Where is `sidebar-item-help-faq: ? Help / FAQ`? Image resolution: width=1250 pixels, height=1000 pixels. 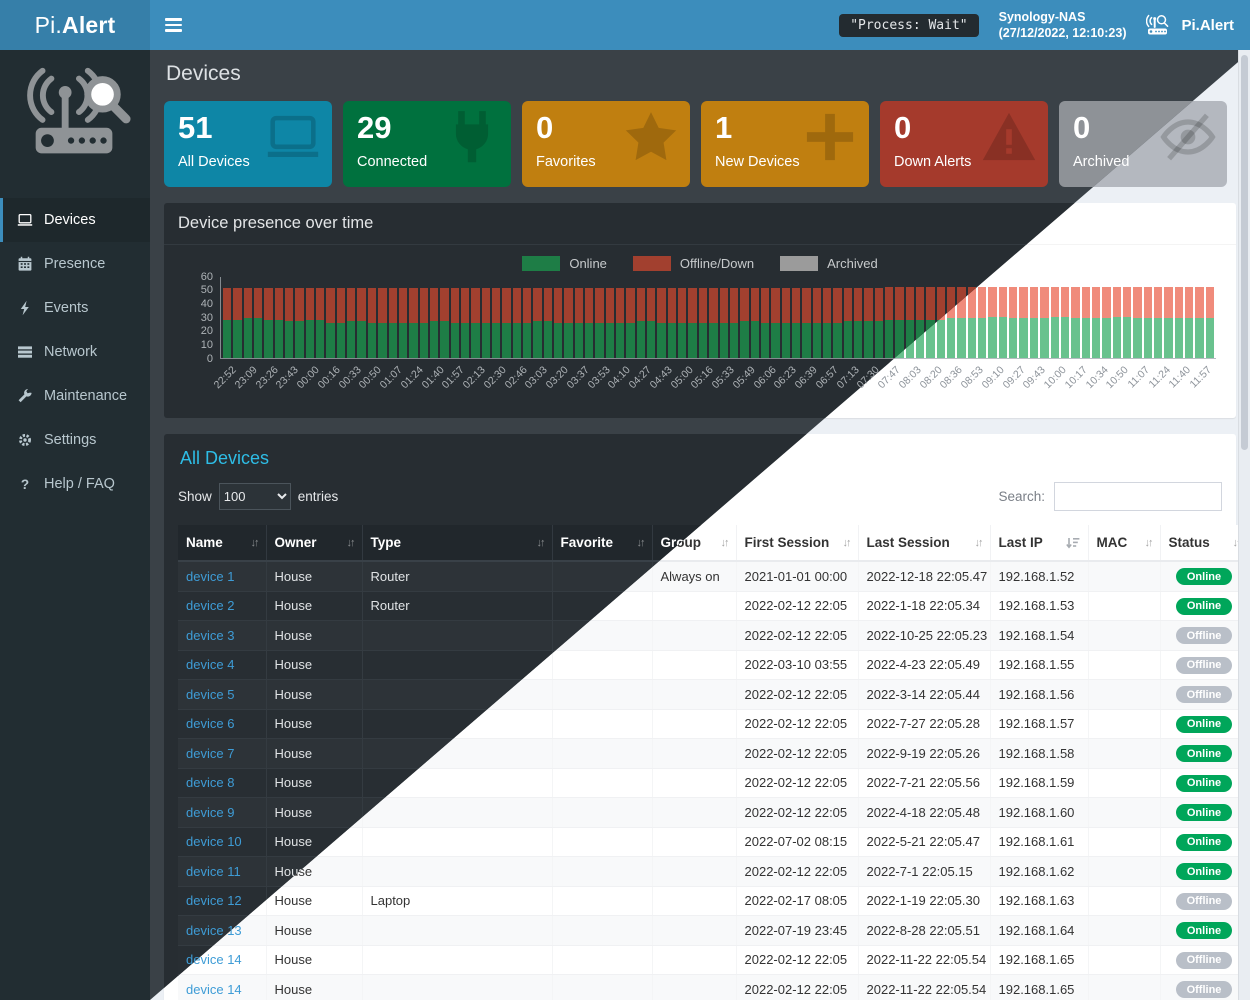 sidebar-item-help-faq: ? Help / FAQ is located at coordinates (75, 484).